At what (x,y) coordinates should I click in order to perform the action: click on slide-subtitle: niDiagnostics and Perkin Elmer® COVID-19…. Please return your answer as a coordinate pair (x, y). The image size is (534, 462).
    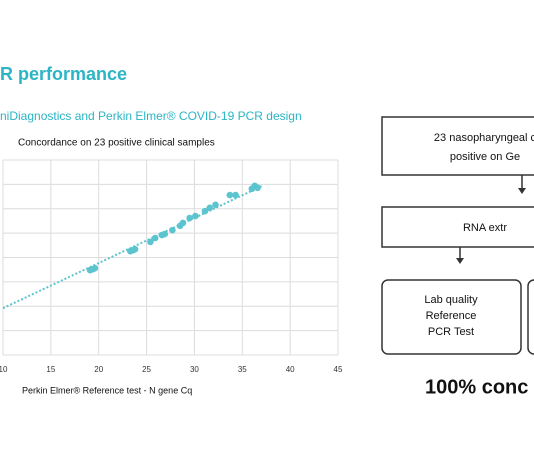
    Looking at the image, I should click on (151, 116).